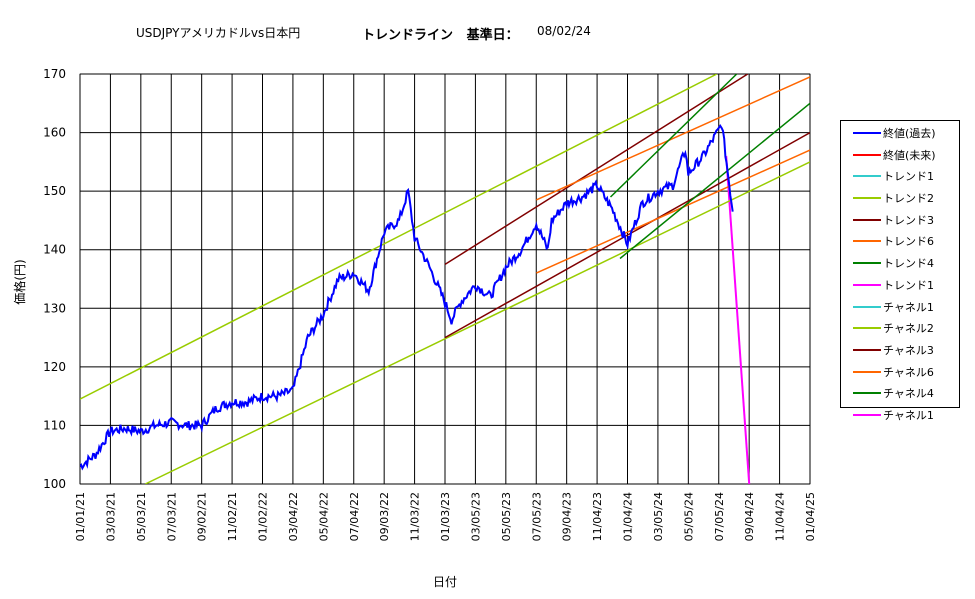 The width and height of the screenshot is (975, 599). What do you see at coordinates (54, 191) in the screenshot?
I see `y-tick-label: 150` at bounding box center [54, 191].